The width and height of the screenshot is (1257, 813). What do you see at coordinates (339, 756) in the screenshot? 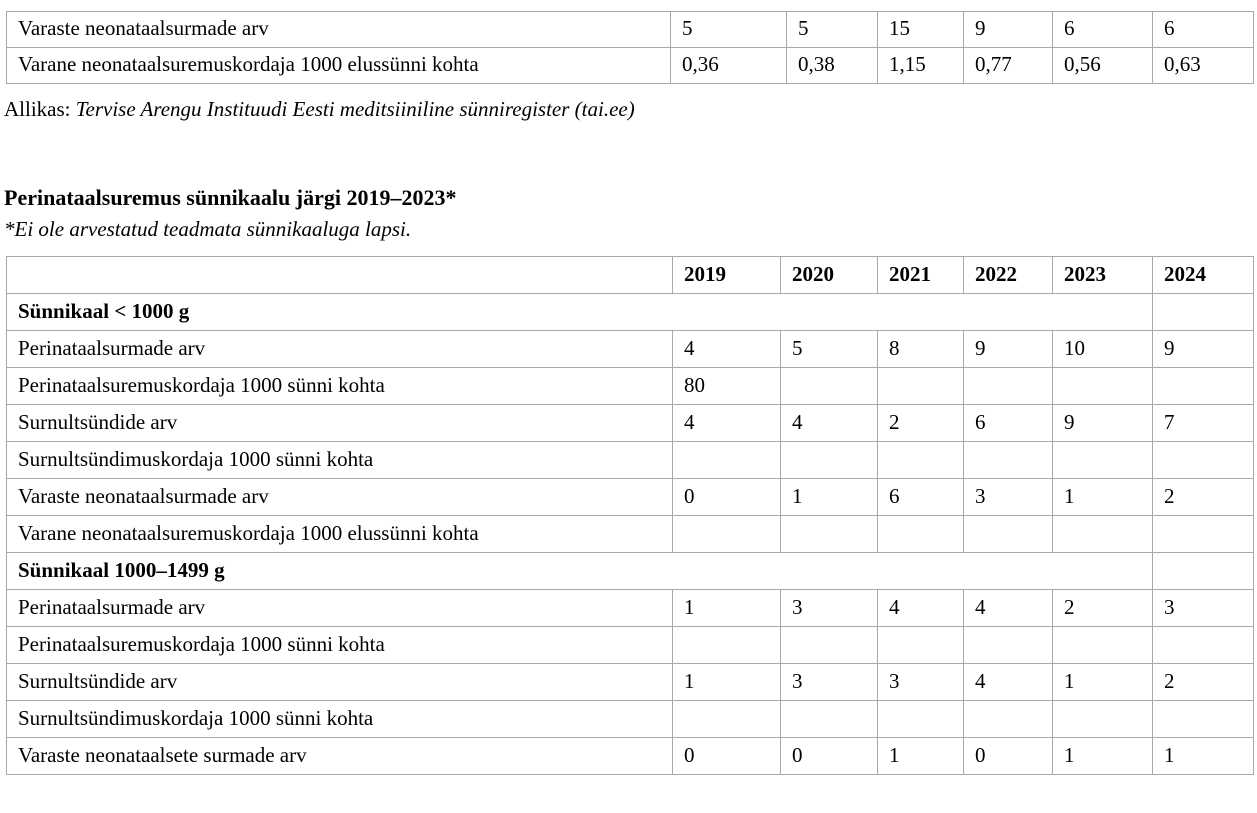
I see `row-label: Varaste neonataalsete surmade arv` at bounding box center [339, 756].